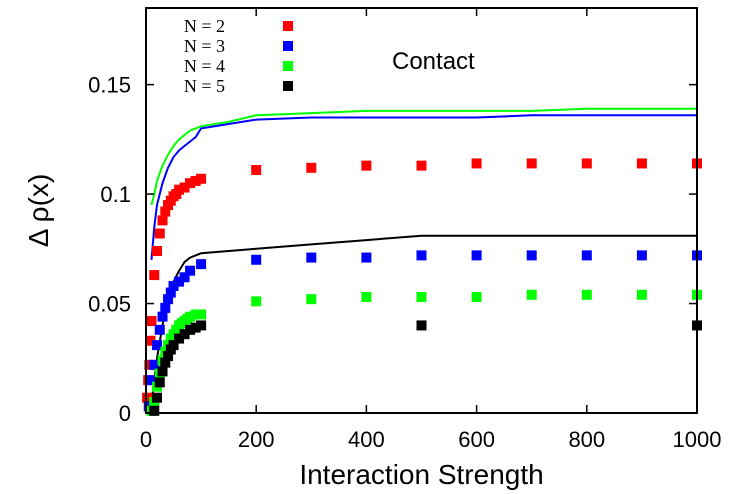 The width and height of the screenshot is (729, 494). What do you see at coordinates (421, 474) in the screenshot?
I see `x-axis-title: Interaction Strength` at bounding box center [421, 474].